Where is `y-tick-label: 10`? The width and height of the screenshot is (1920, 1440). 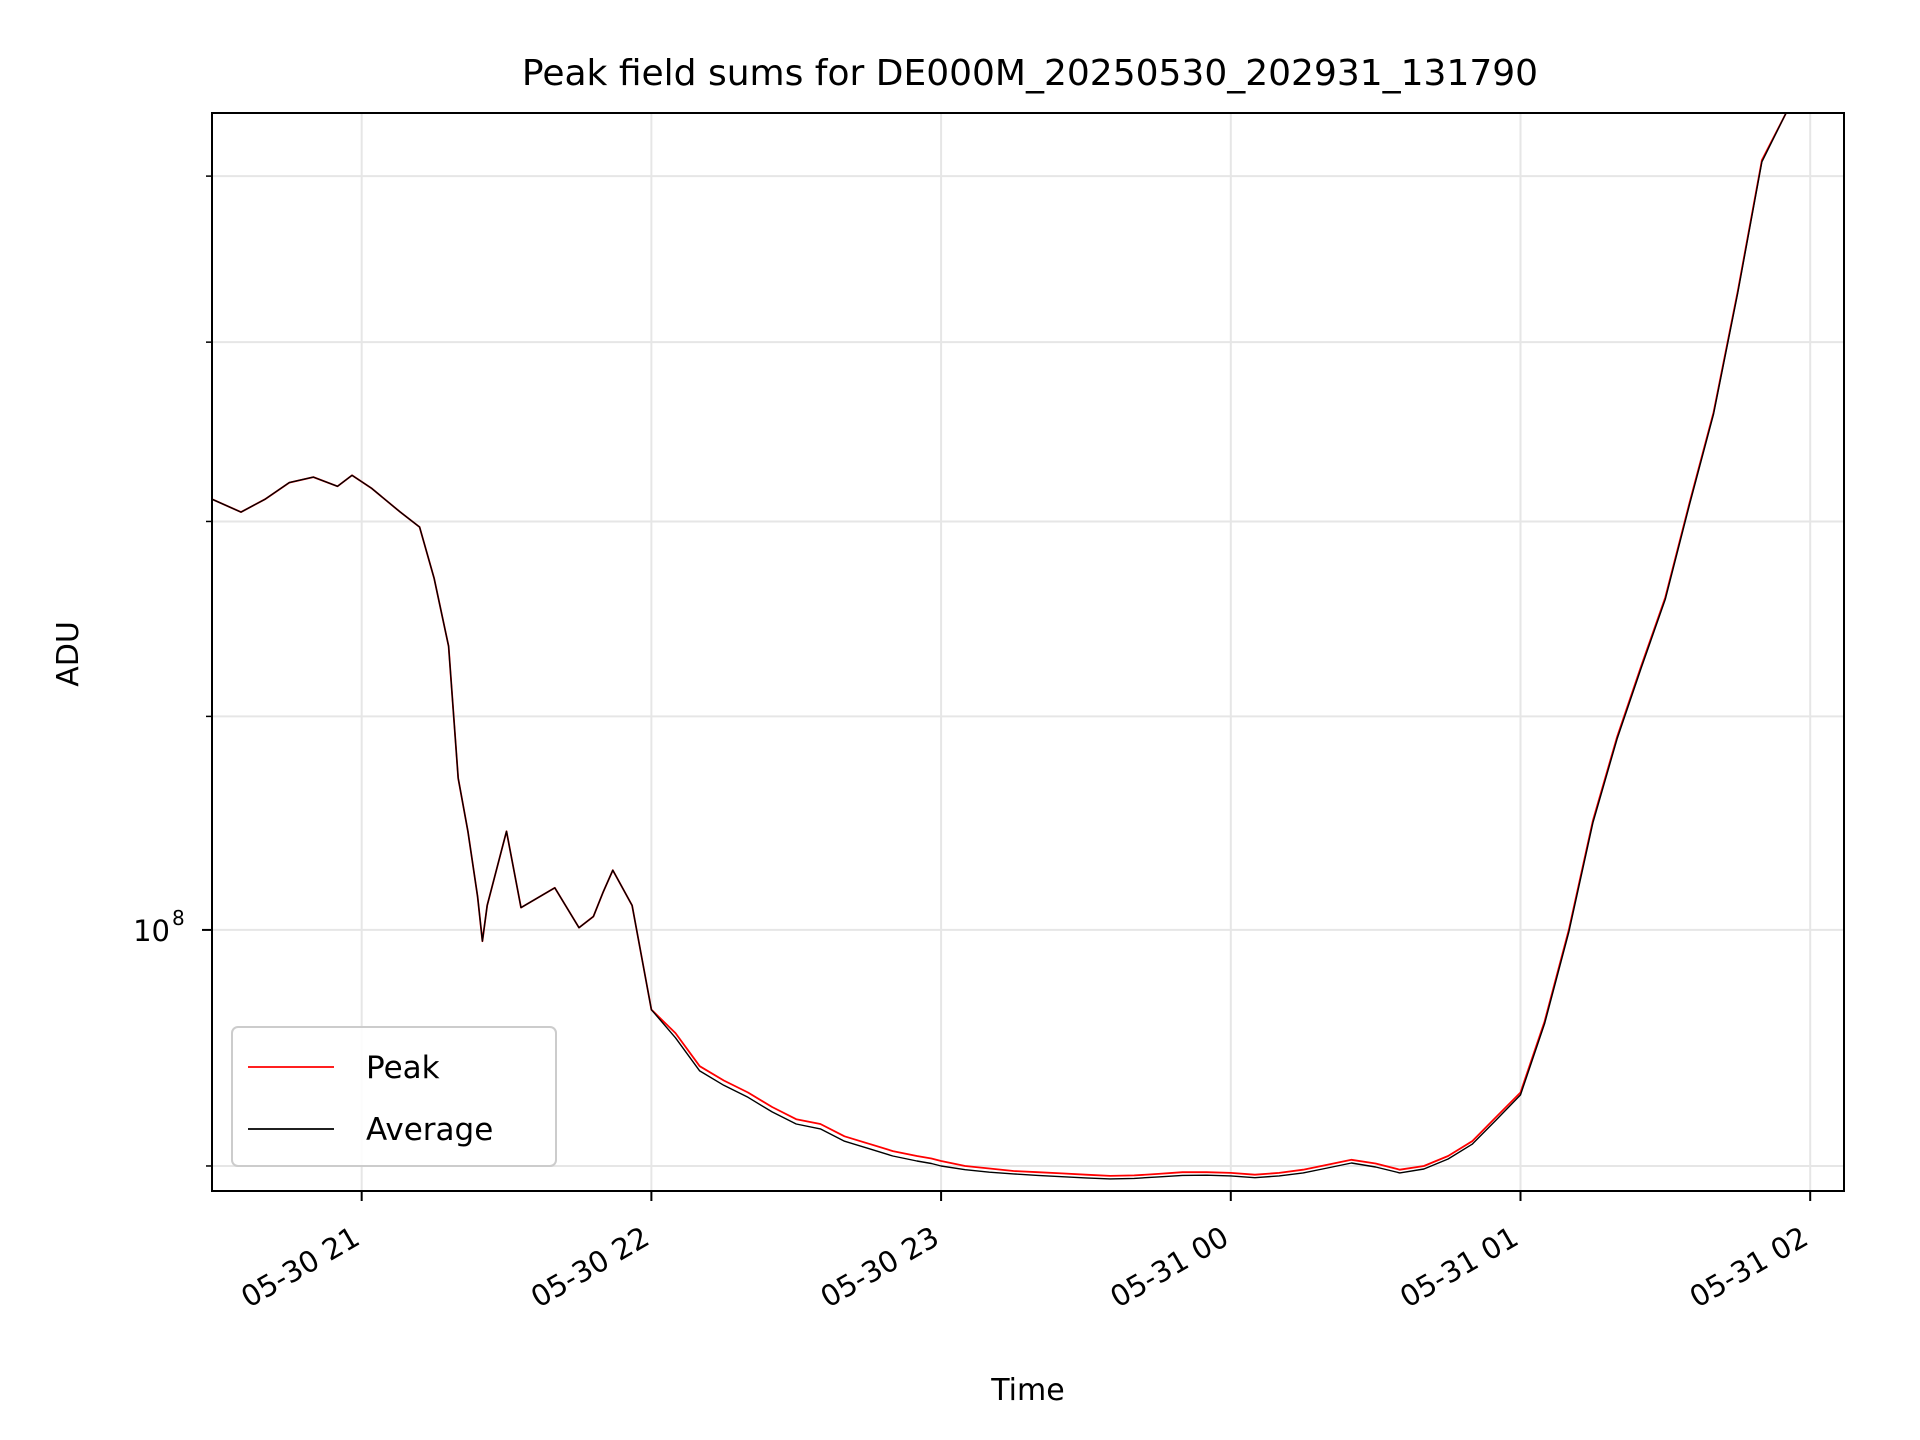 y-tick-label: 10 is located at coordinates (151, 931).